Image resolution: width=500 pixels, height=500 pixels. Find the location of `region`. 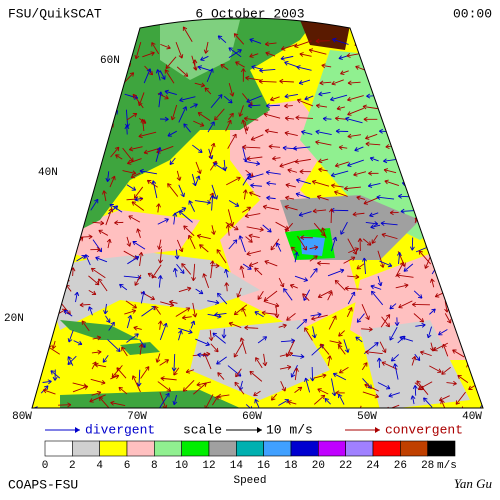

region is located at coordinates (150, 290).